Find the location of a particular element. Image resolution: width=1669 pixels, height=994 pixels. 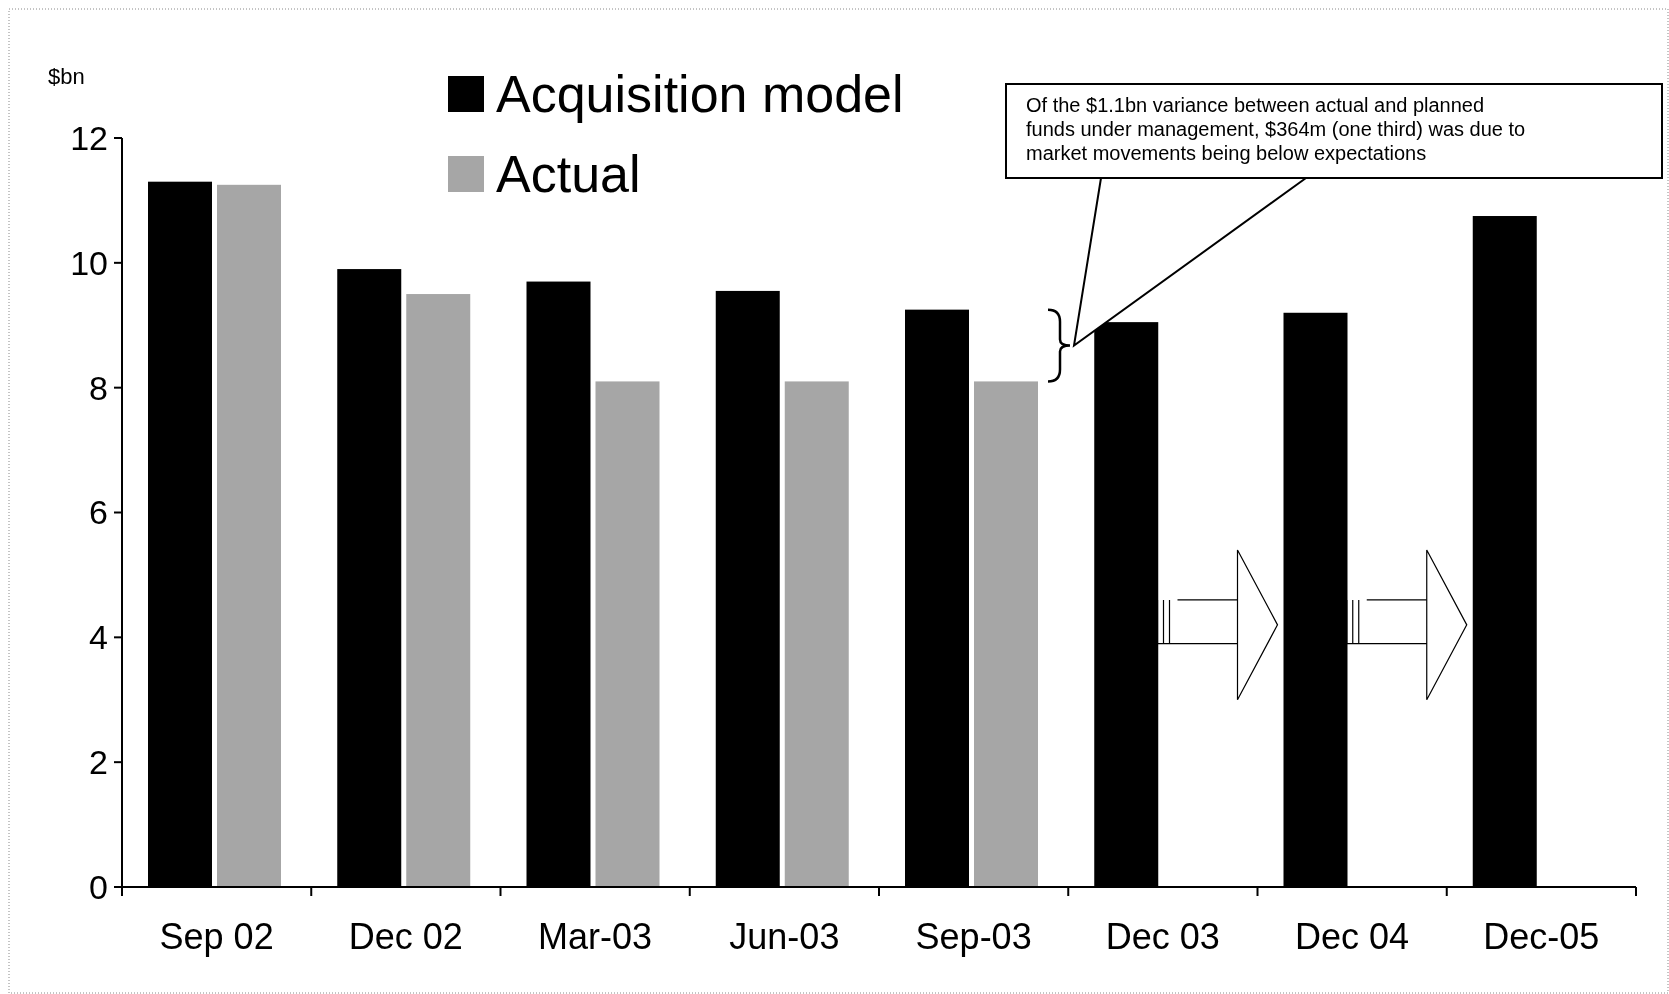

x-tick-label: Dec 04 is located at coordinates (1352, 936).